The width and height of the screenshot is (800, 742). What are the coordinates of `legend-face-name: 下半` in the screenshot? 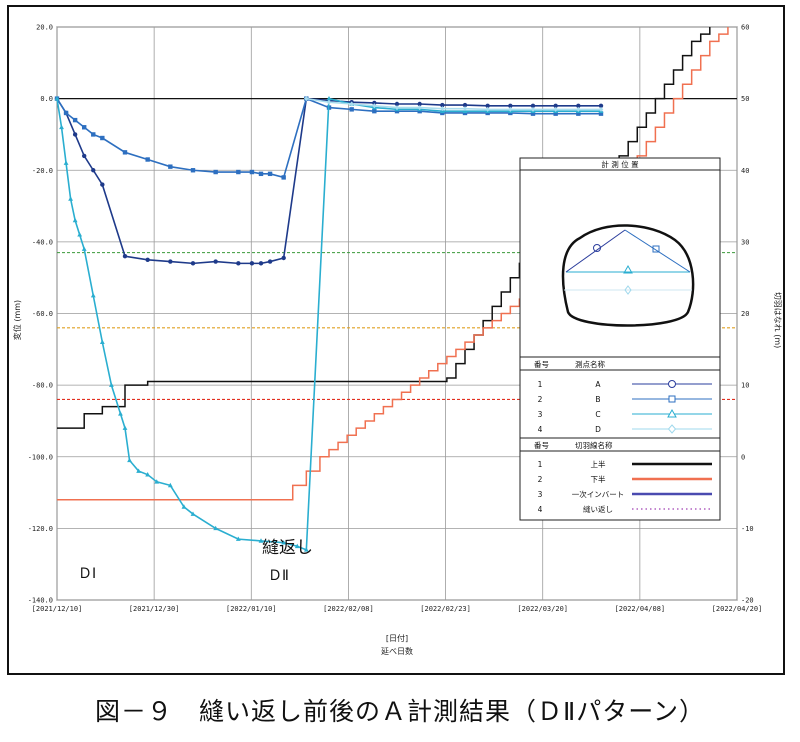 It's located at (598, 479).